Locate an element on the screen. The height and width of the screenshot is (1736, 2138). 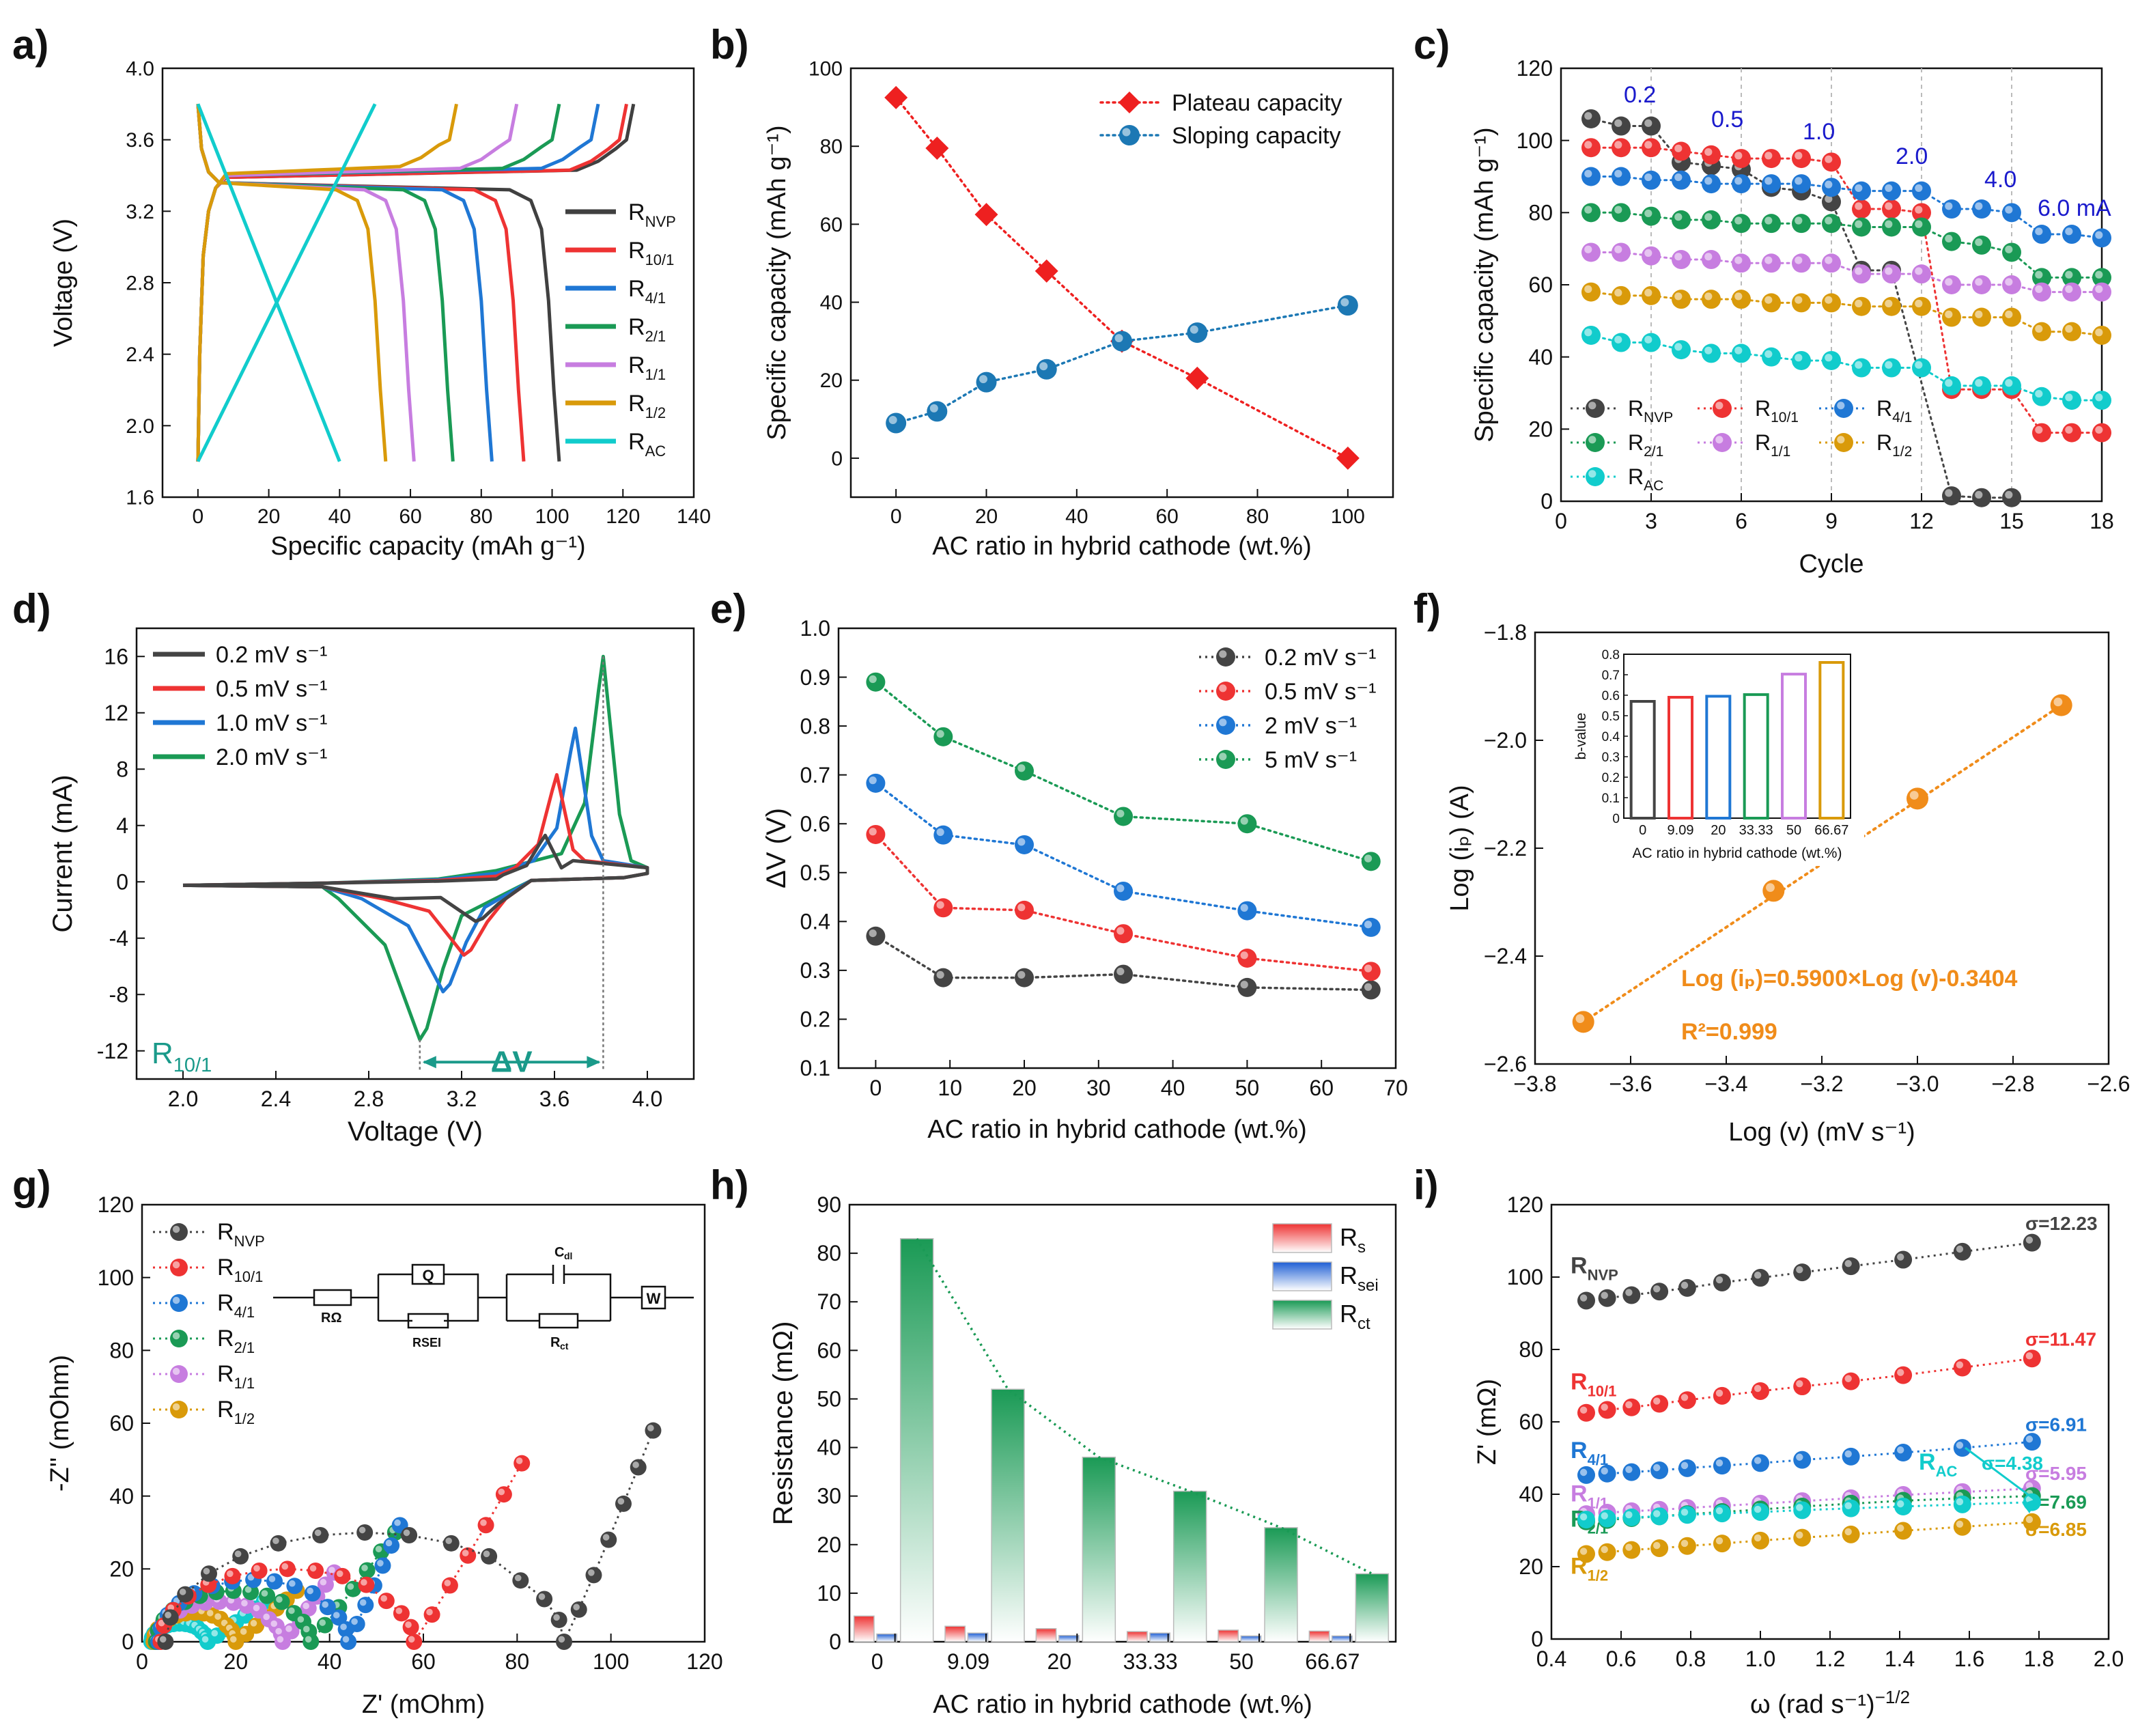
sigma-label: σ=4.38 is located at coordinates (2012, 1463).